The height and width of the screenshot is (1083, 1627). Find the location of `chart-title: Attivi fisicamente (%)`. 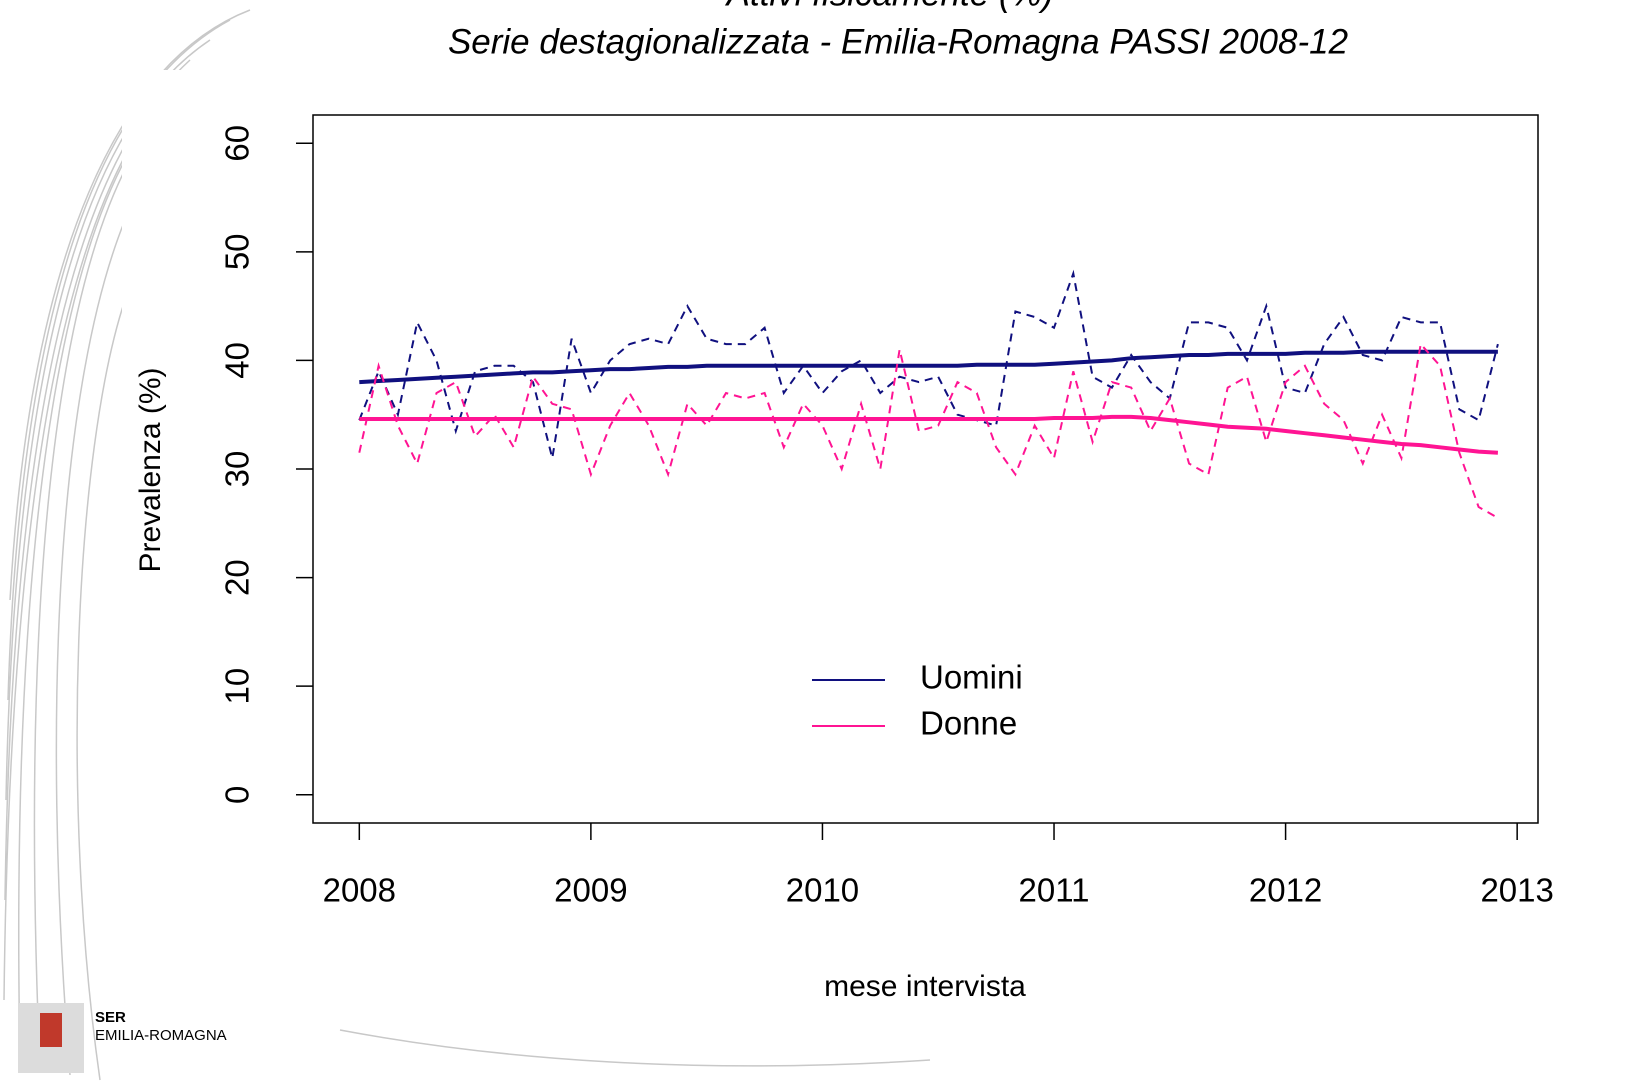

chart-title: Attivi fisicamente (%) is located at coordinates (889, 6).